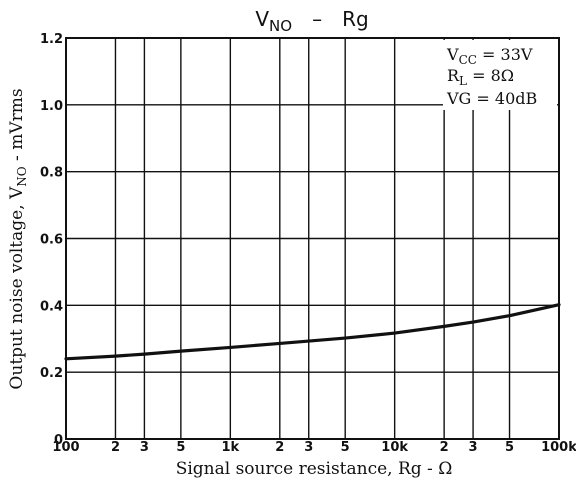 Image resolution: width=576 pixels, height=485 pixels. Describe the element at coordinates (17, 288) in the screenshot. I see `y-axis-label-pre: Output noise voltage, V` at that location.